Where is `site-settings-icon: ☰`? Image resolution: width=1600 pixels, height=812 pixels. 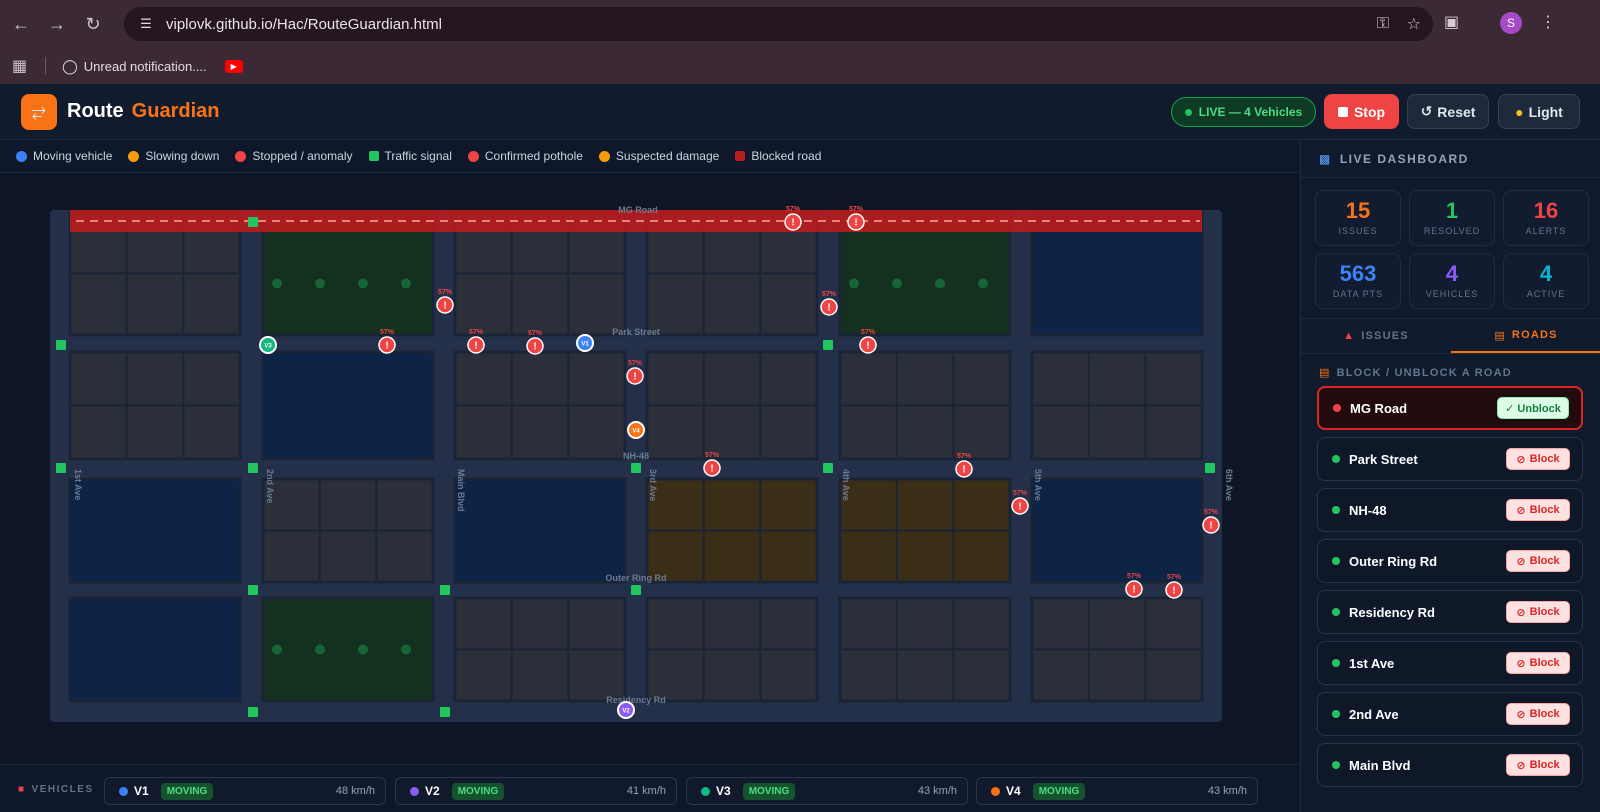
site-settings-icon: ☰ is located at coordinates (146, 23).